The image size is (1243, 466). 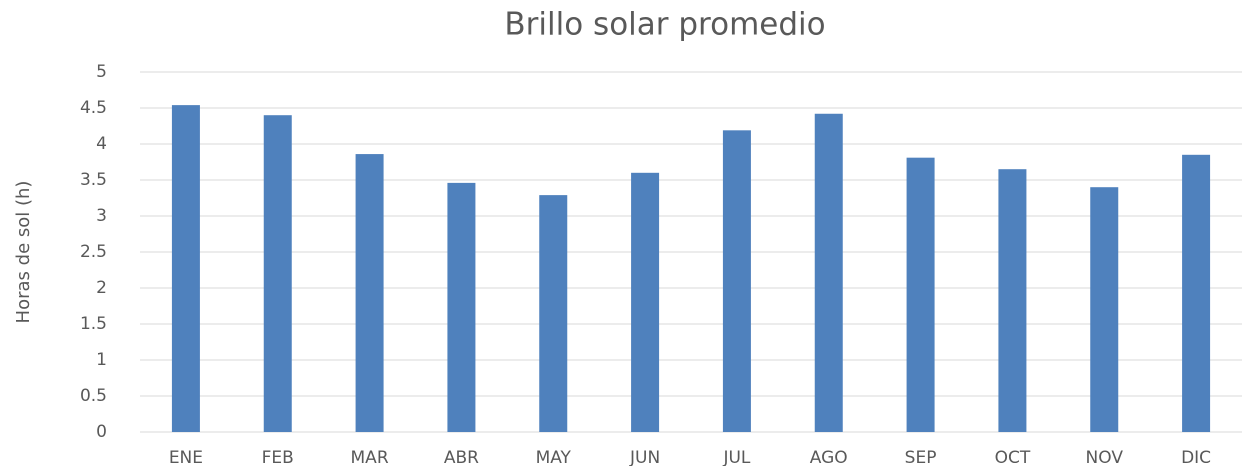 I want to click on y-tick-label: 3.5, so click(x=93, y=180).